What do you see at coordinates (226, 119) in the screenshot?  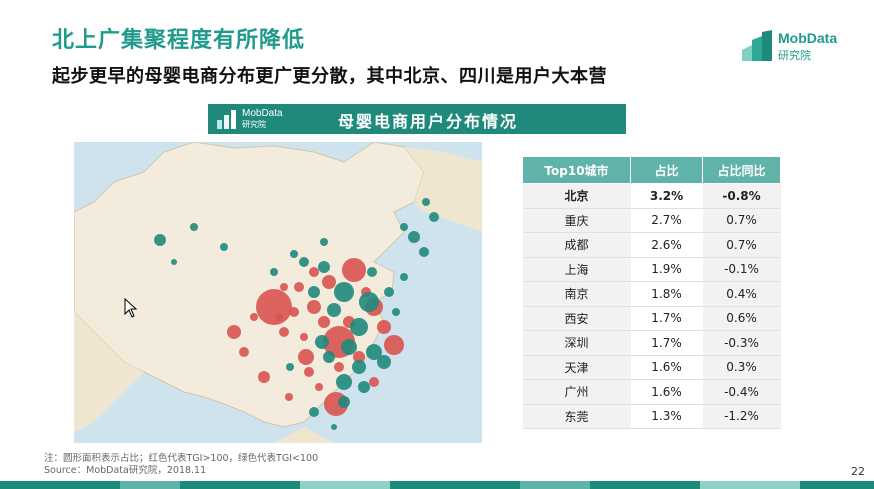 I see `banner-logo-icon` at bounding box center [226, 119].